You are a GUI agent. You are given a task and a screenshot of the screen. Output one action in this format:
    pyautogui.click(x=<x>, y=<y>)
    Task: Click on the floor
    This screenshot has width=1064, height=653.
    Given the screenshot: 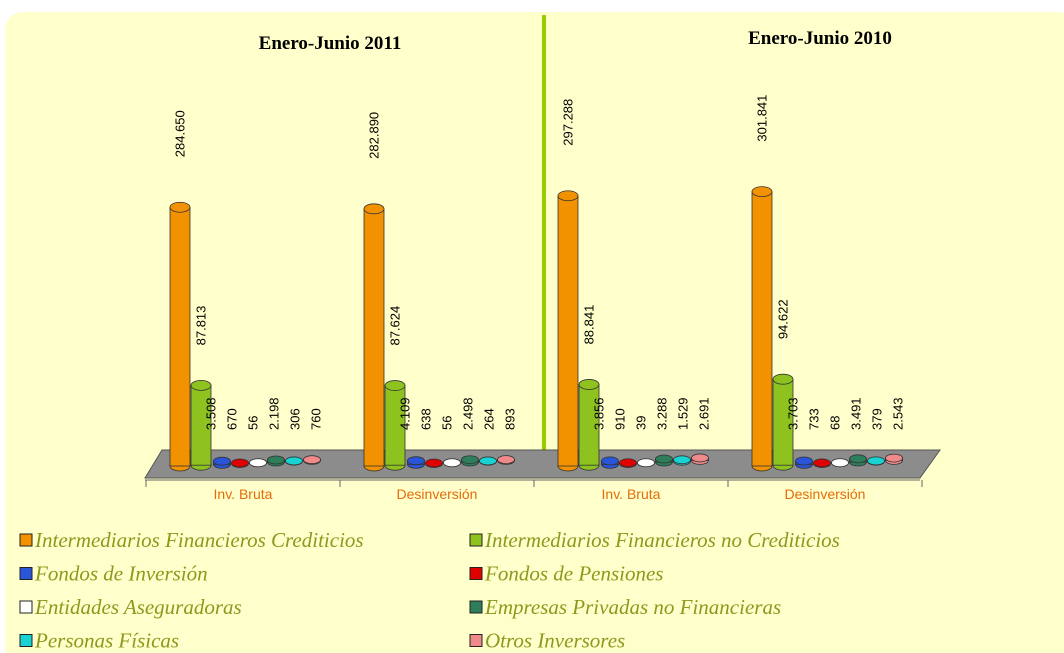 What is the action you would take?
    pyautogui.click(x=542, y=464)
    